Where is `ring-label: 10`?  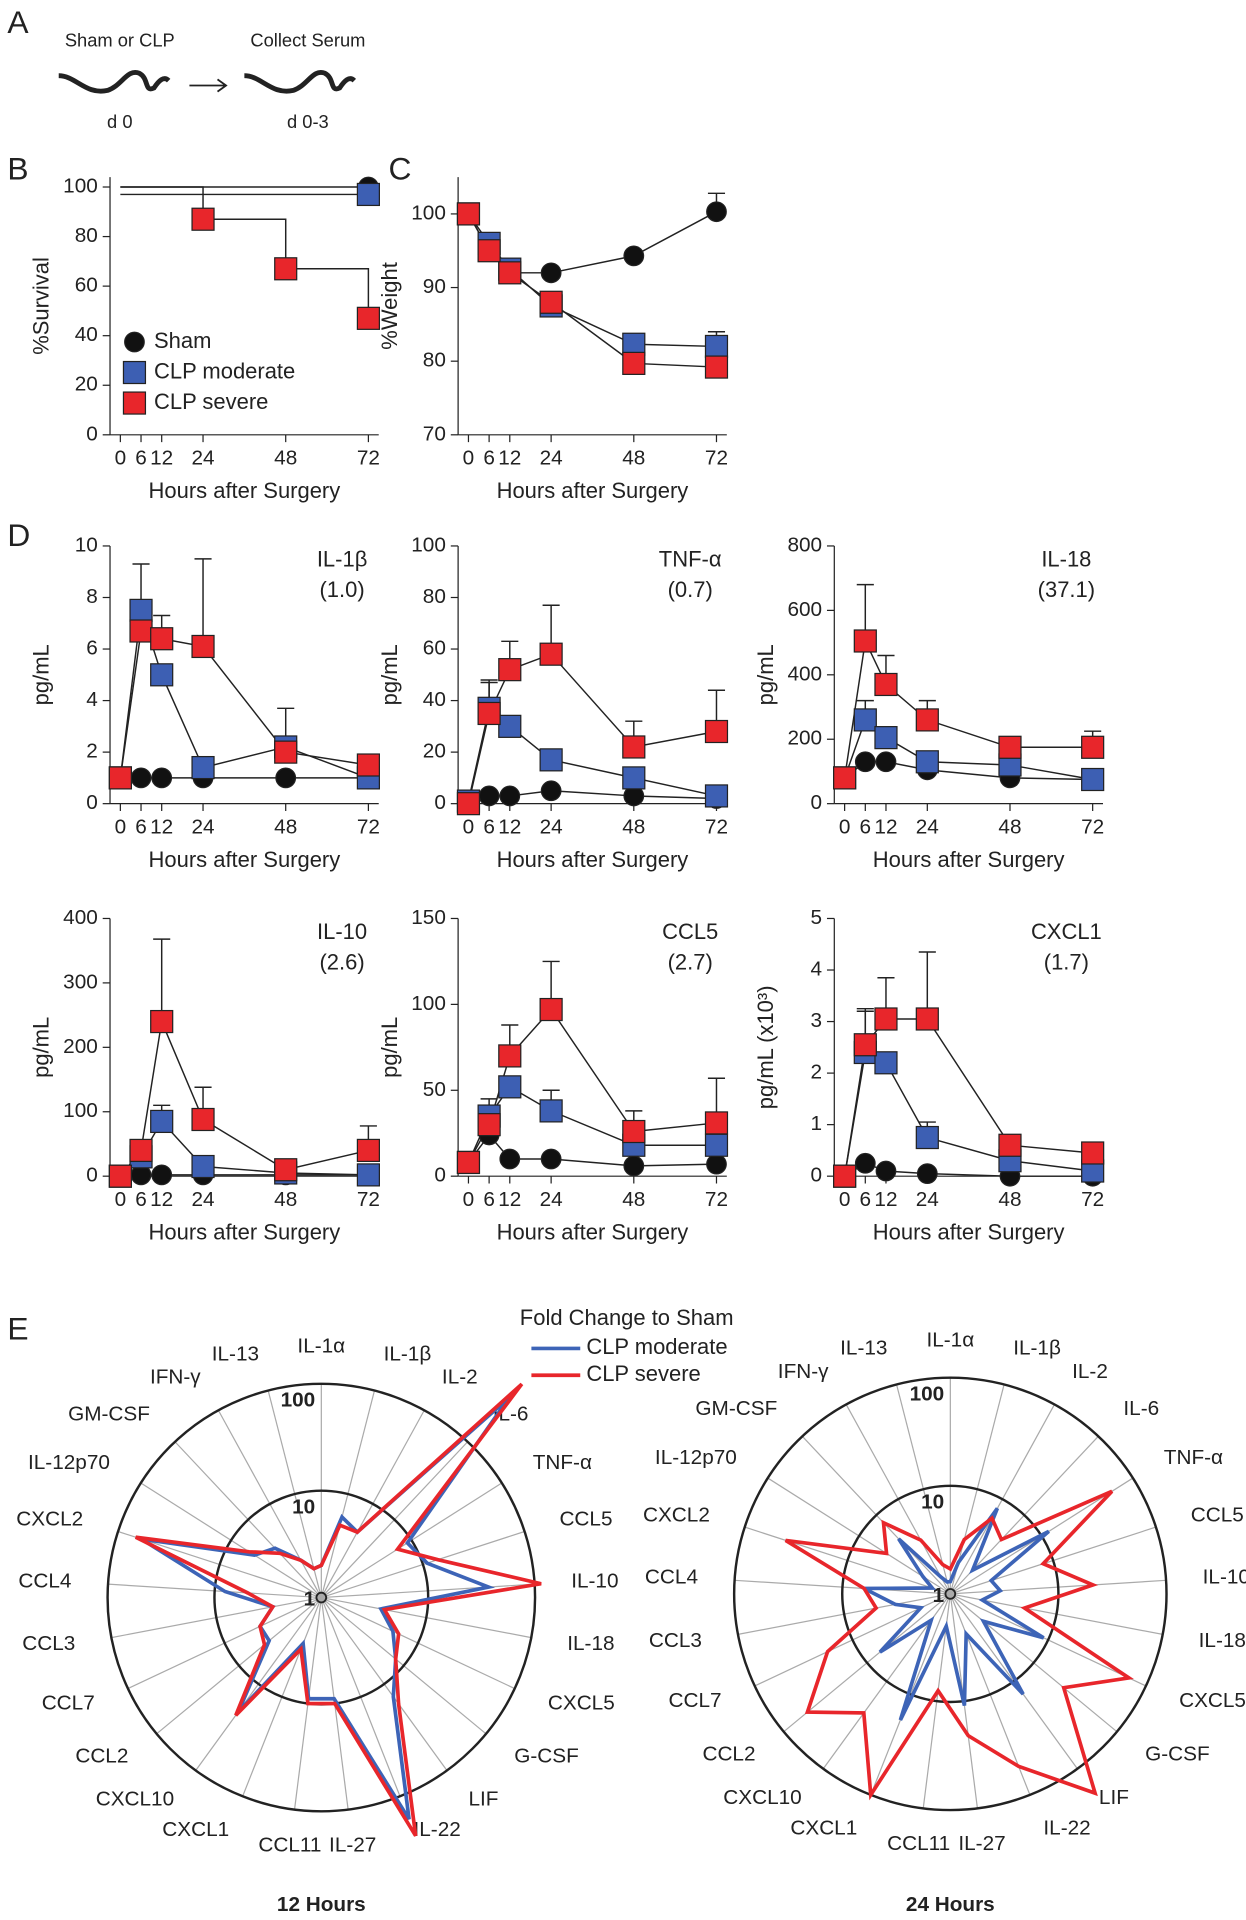
ring-label: 10 is located at coordinates (303, 1506).